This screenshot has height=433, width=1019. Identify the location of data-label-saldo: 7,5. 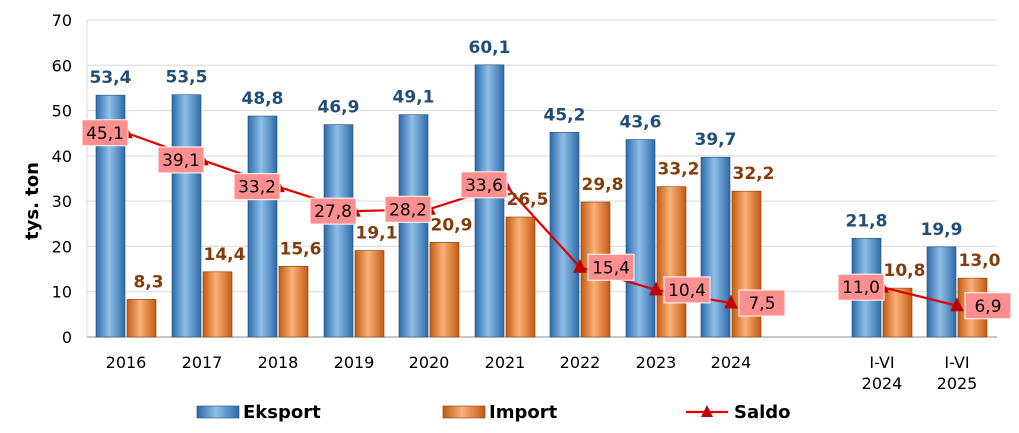
(761, 304).